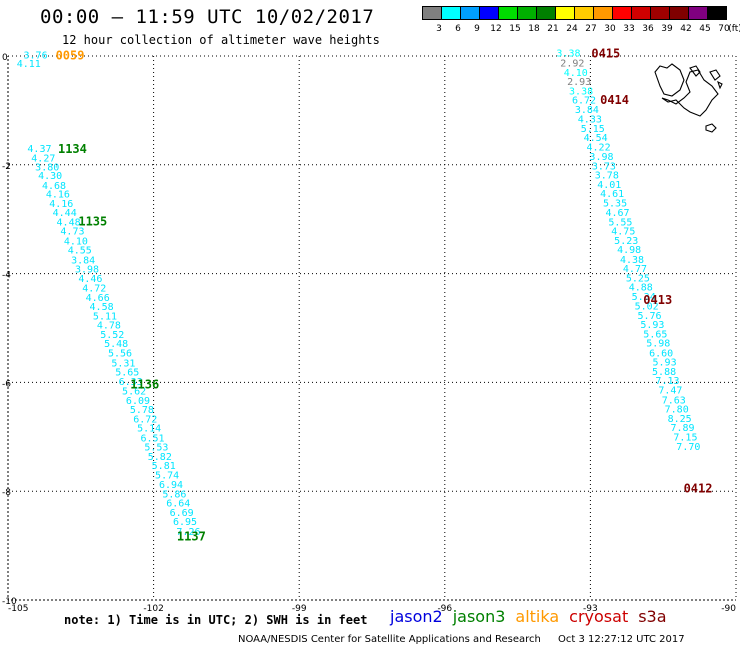 Image resolution: width=740 pixels, height=650 pixels. I want to click on scale-label: 70, so click(724, 29).